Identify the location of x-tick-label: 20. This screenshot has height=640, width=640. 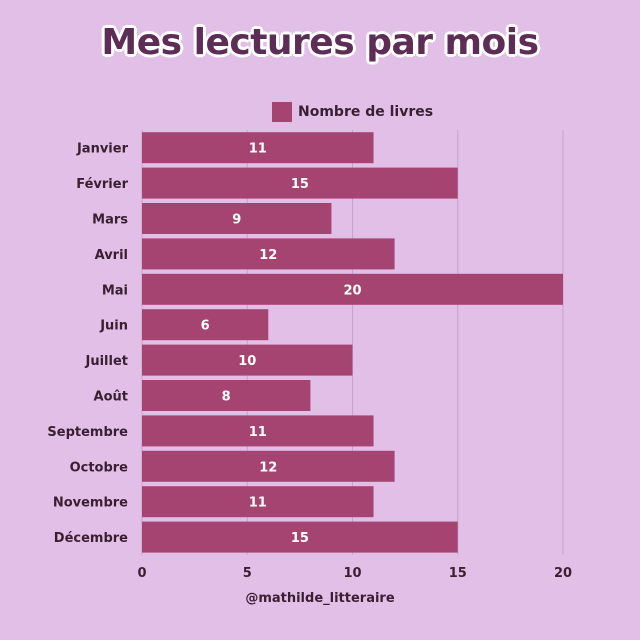
(563, 573).